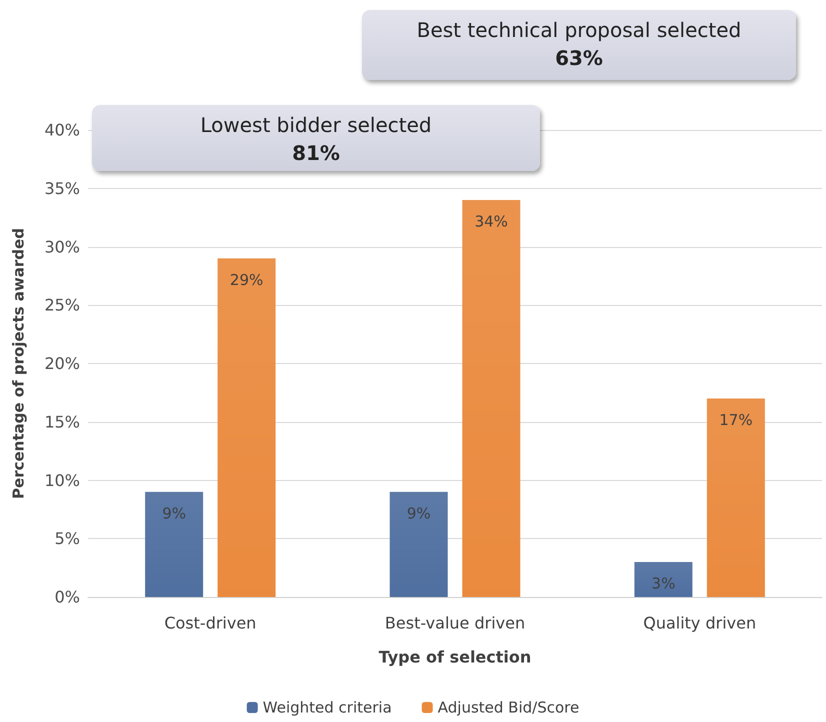 The width and height of the screenshot is (826, 722). What do you see at coordinates (210, 623) in the screenshot?
I see `x-tick-label: Cost-driven` at bounding box center [210, 623].